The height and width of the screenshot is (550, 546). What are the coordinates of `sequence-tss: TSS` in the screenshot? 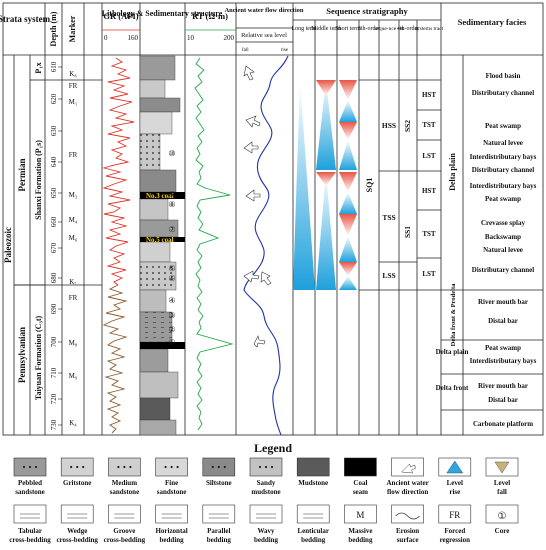 It's located at (388, 217).